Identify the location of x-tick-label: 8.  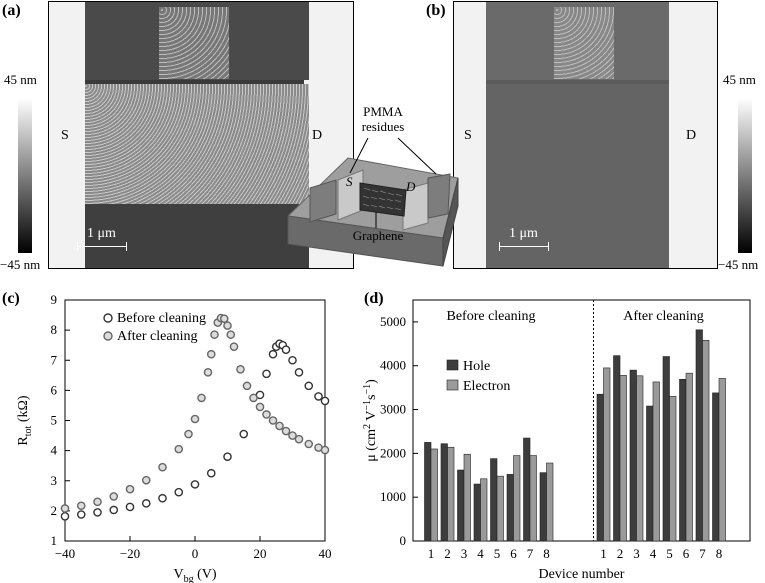
(719, 553).